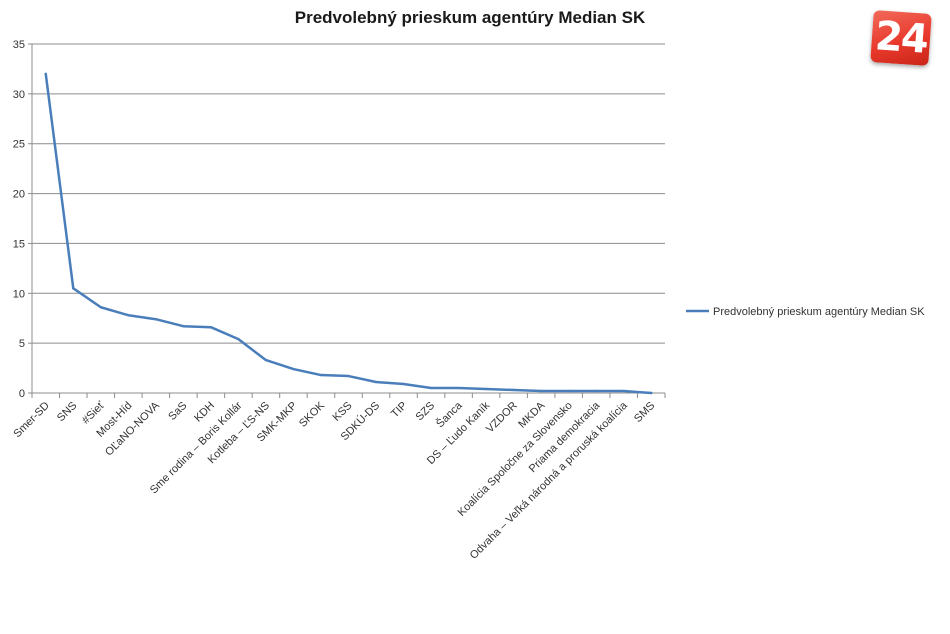 The height and width of the screenshot is (634, 950). Describe the element at coordinates (19, 195) in the screenshot. I see `y-tick-label: 20` at that location.